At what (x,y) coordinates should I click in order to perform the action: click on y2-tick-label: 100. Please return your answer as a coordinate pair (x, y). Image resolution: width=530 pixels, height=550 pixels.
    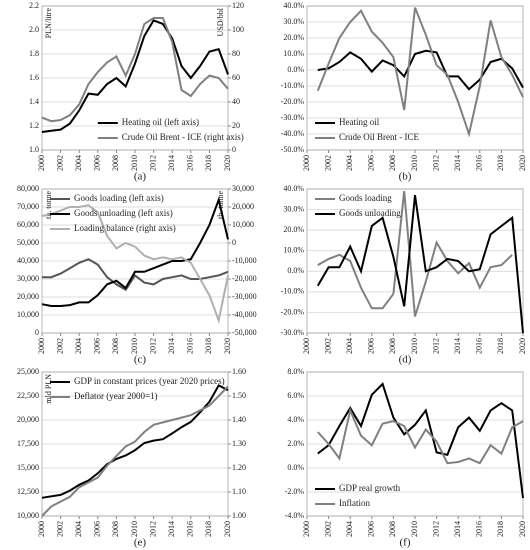
    Looking at the image, I should click on (238, 29).